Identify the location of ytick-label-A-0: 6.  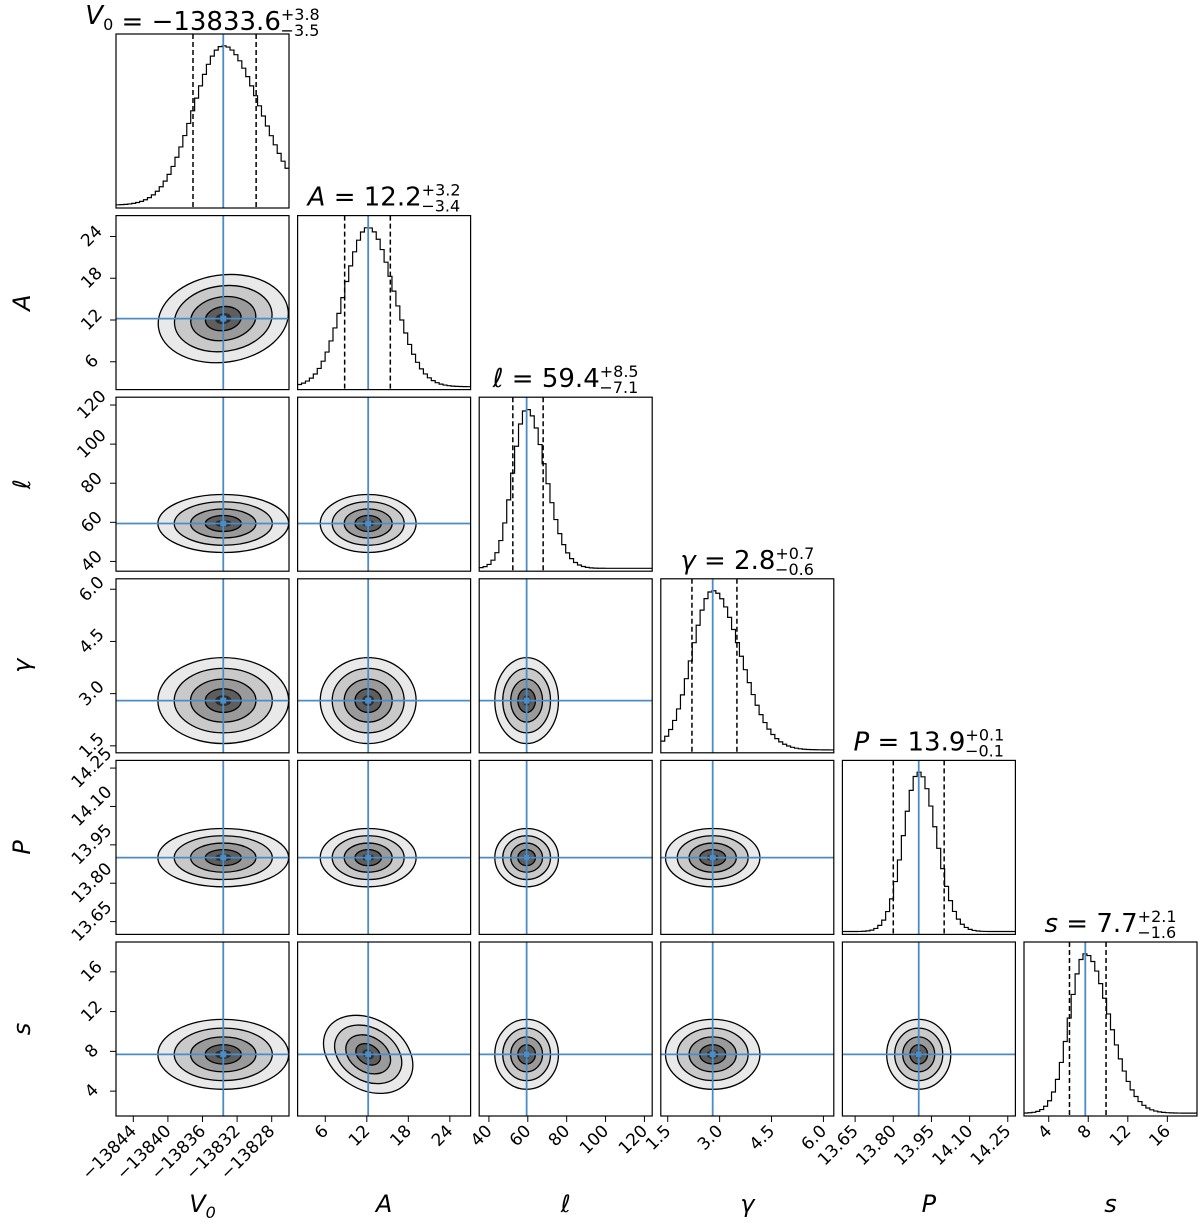
(92, 362).